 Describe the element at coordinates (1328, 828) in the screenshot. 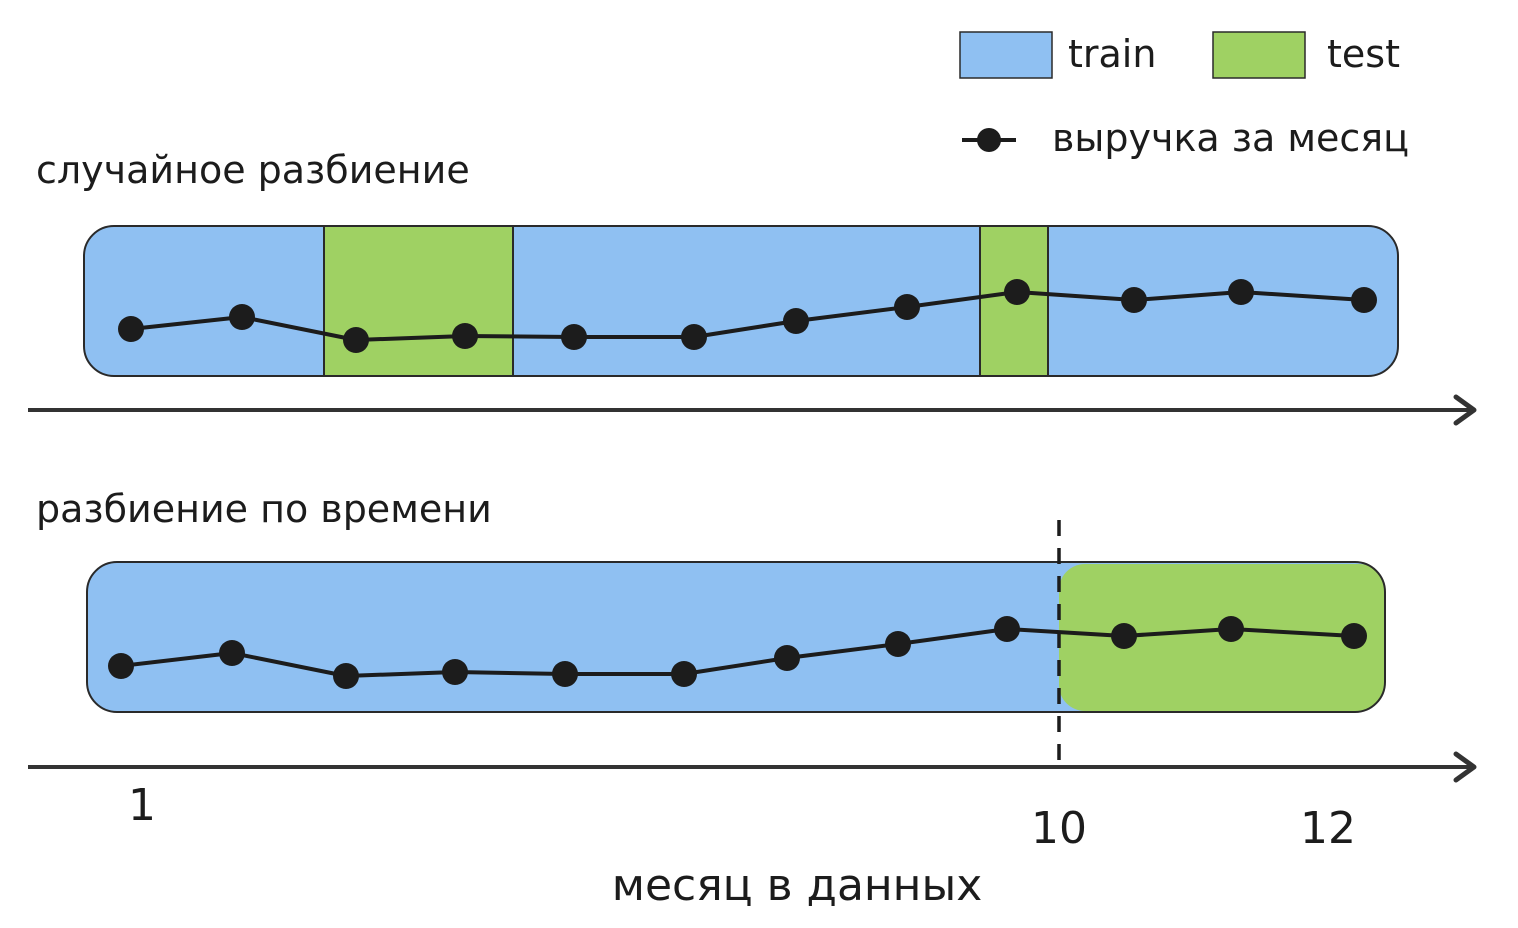

I see `tick-label-12: 12` at that location.